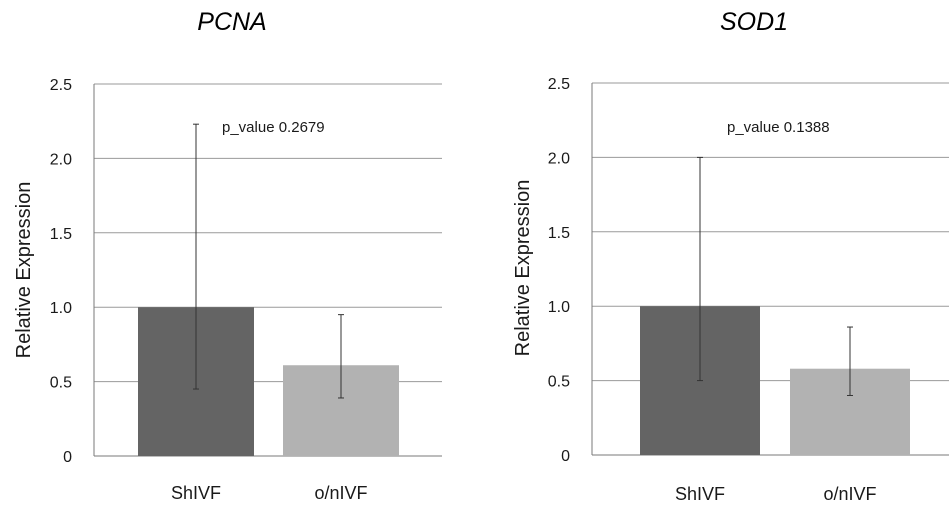 The image size is (949, 508). I want to click on p-value-annotation: p_value 0.1388, so click(778, 127).